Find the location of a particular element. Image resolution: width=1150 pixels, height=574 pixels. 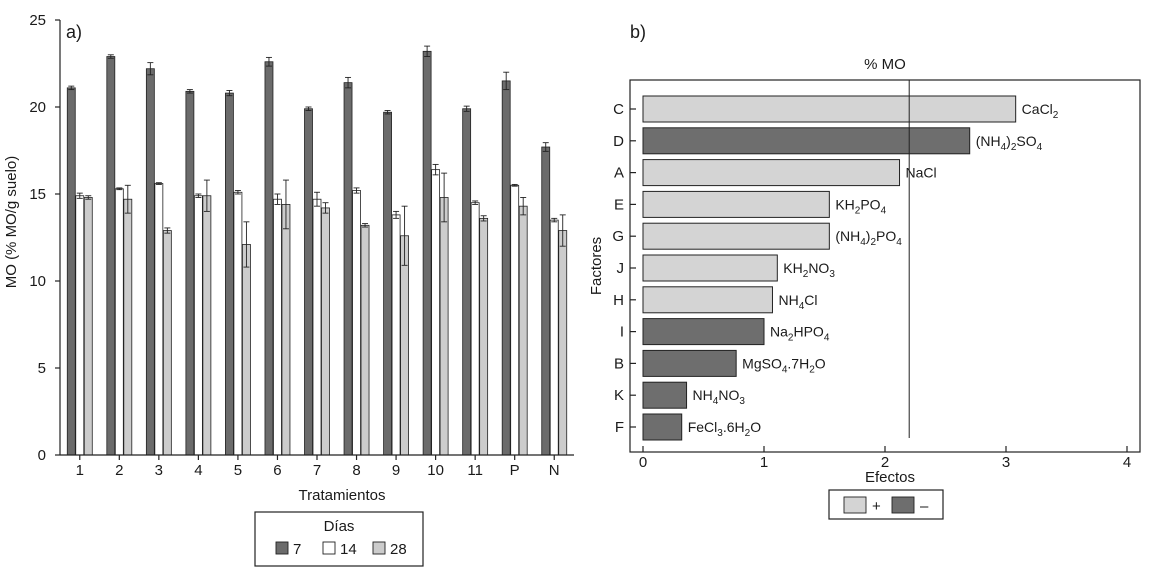

panel-b-legend: + – is located at coordinates (886, 504).